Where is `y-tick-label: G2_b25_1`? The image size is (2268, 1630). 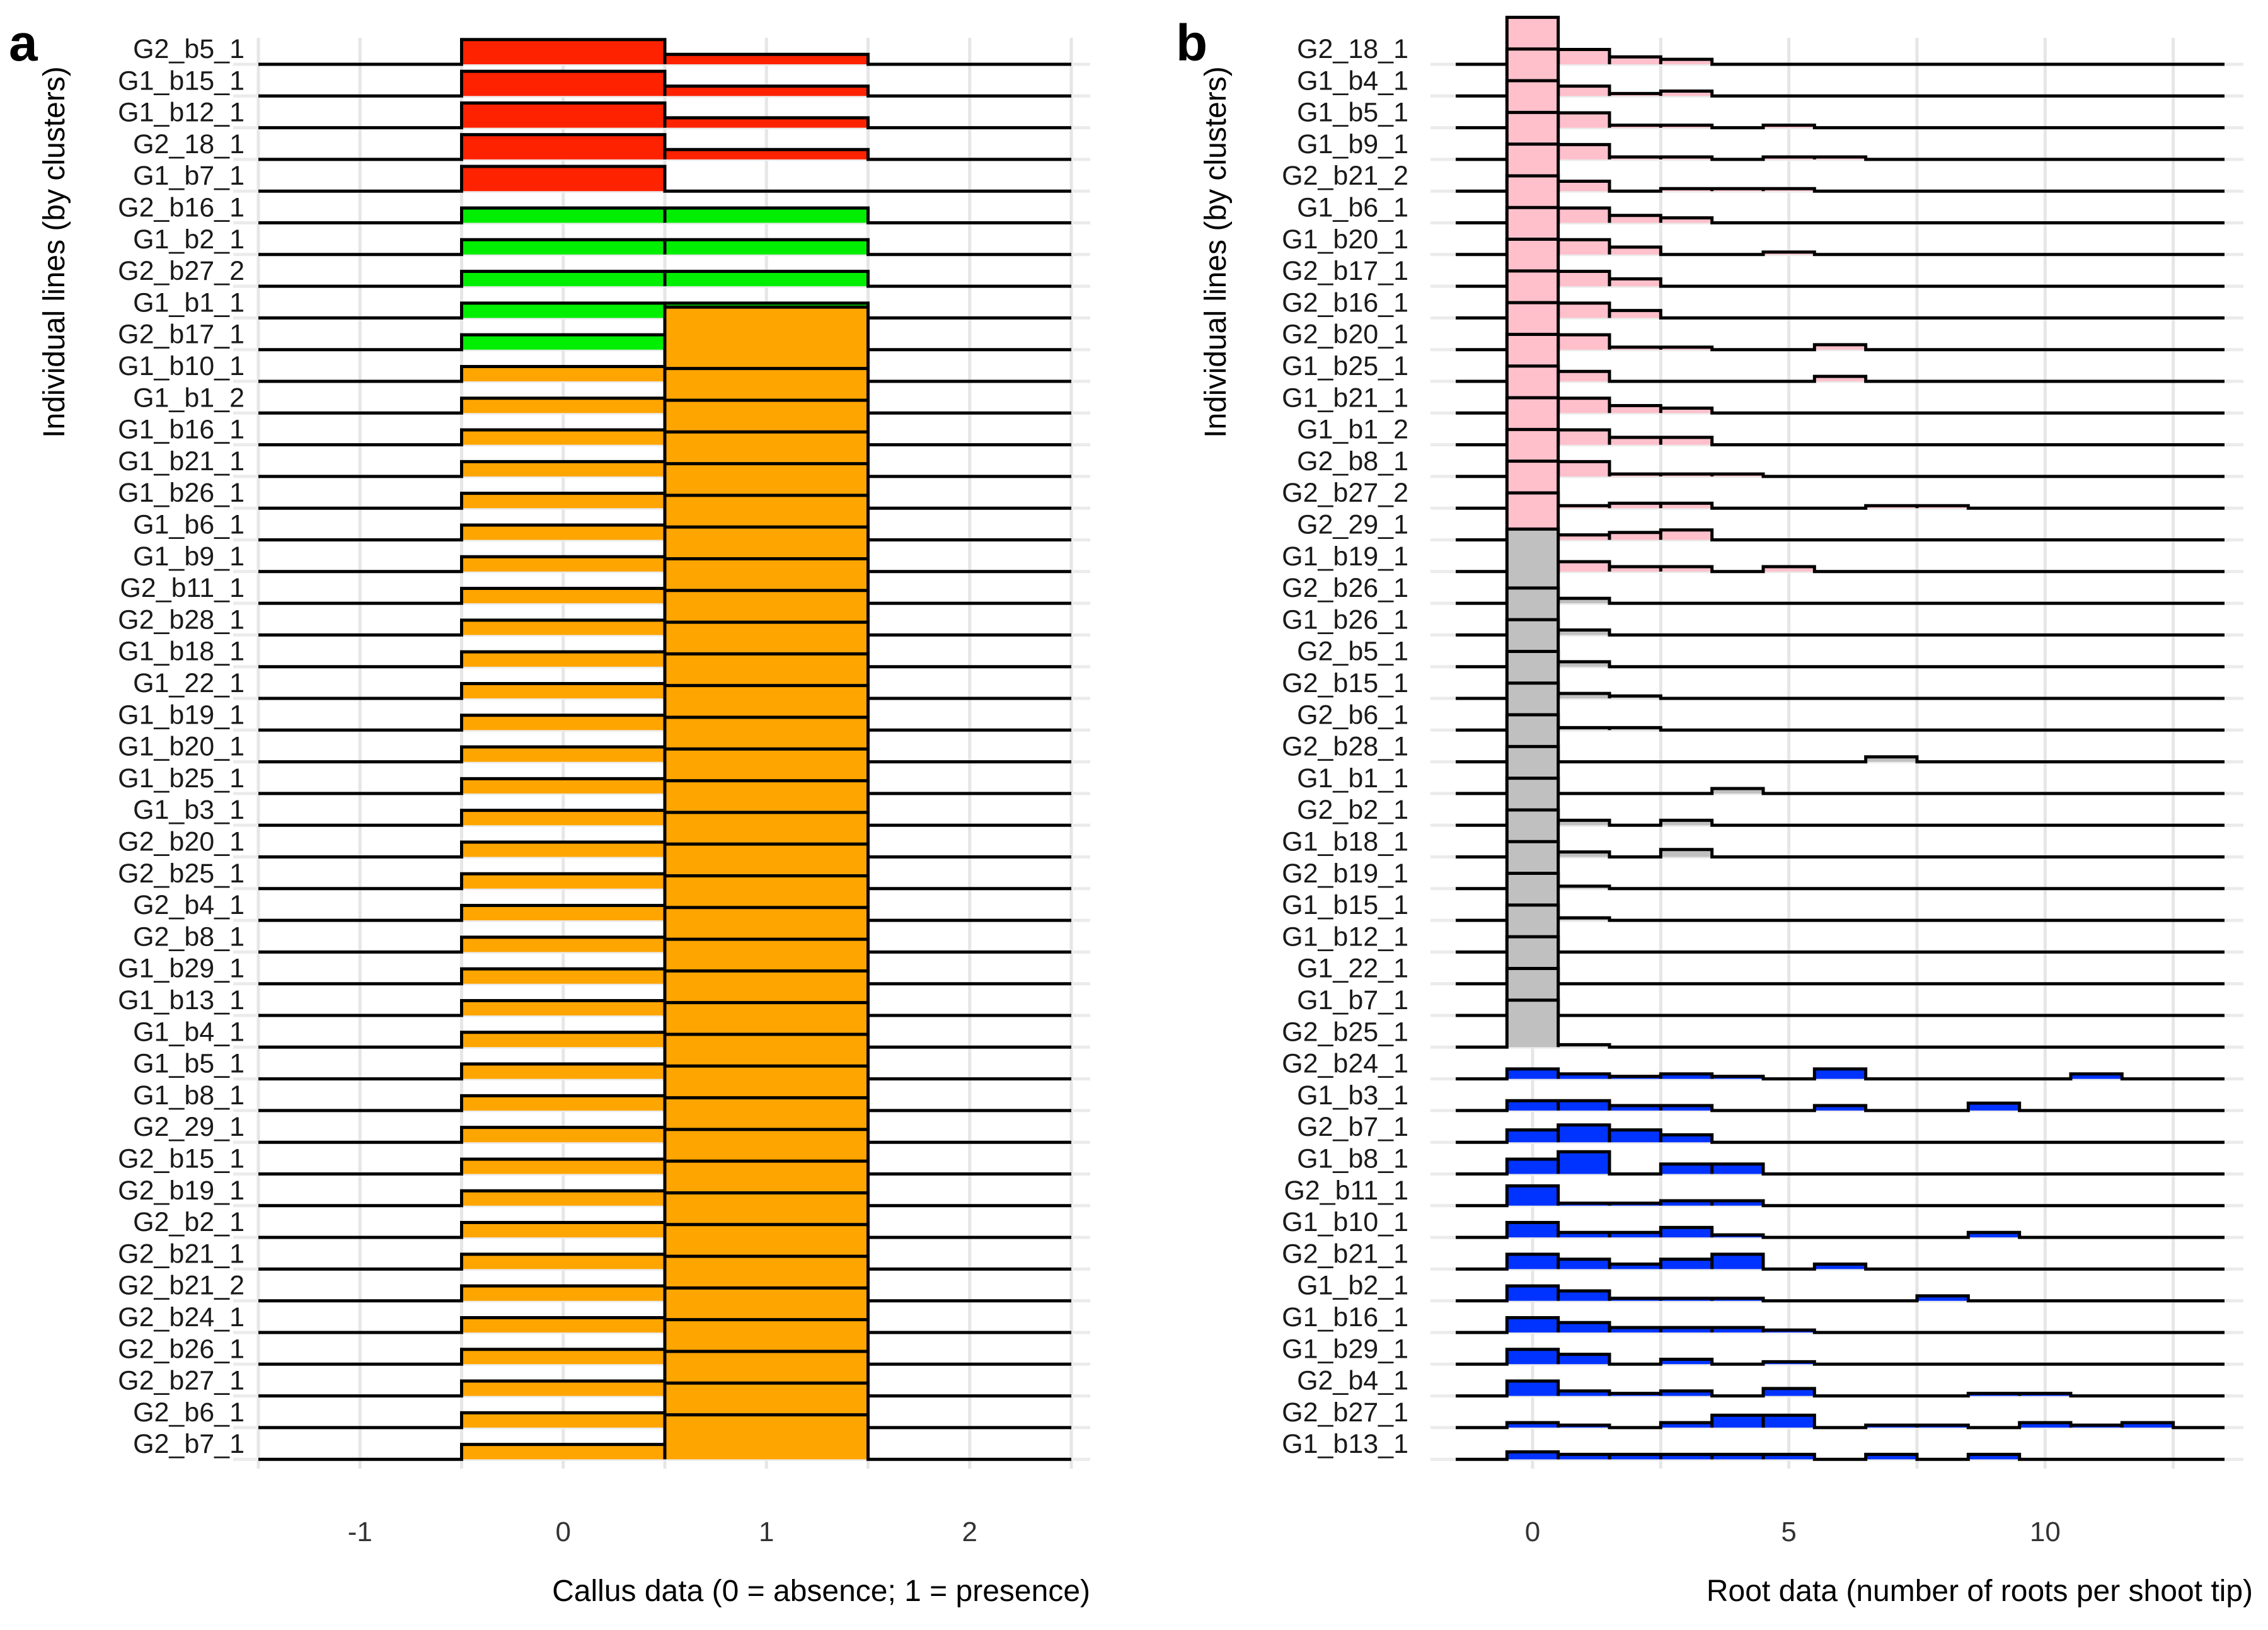 y-tick-label: G2_b25_1 is located at coordinates (1345, 1032).